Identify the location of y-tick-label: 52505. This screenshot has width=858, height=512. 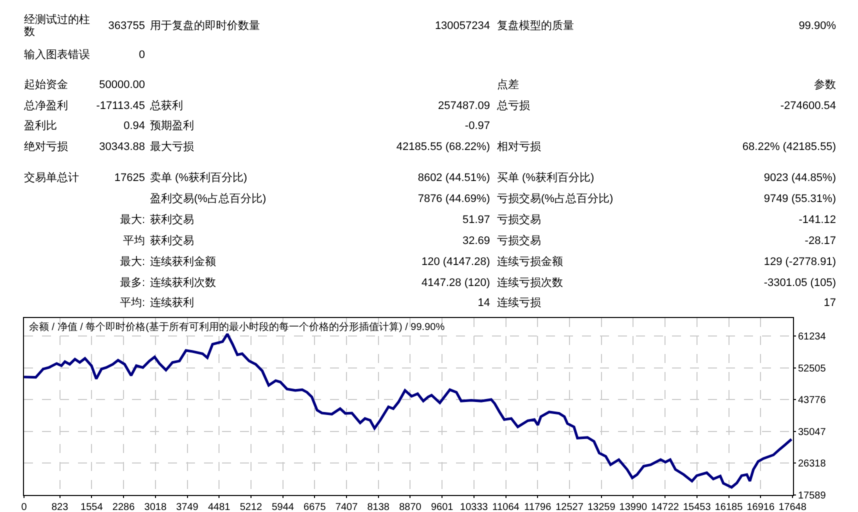
(812, 368).